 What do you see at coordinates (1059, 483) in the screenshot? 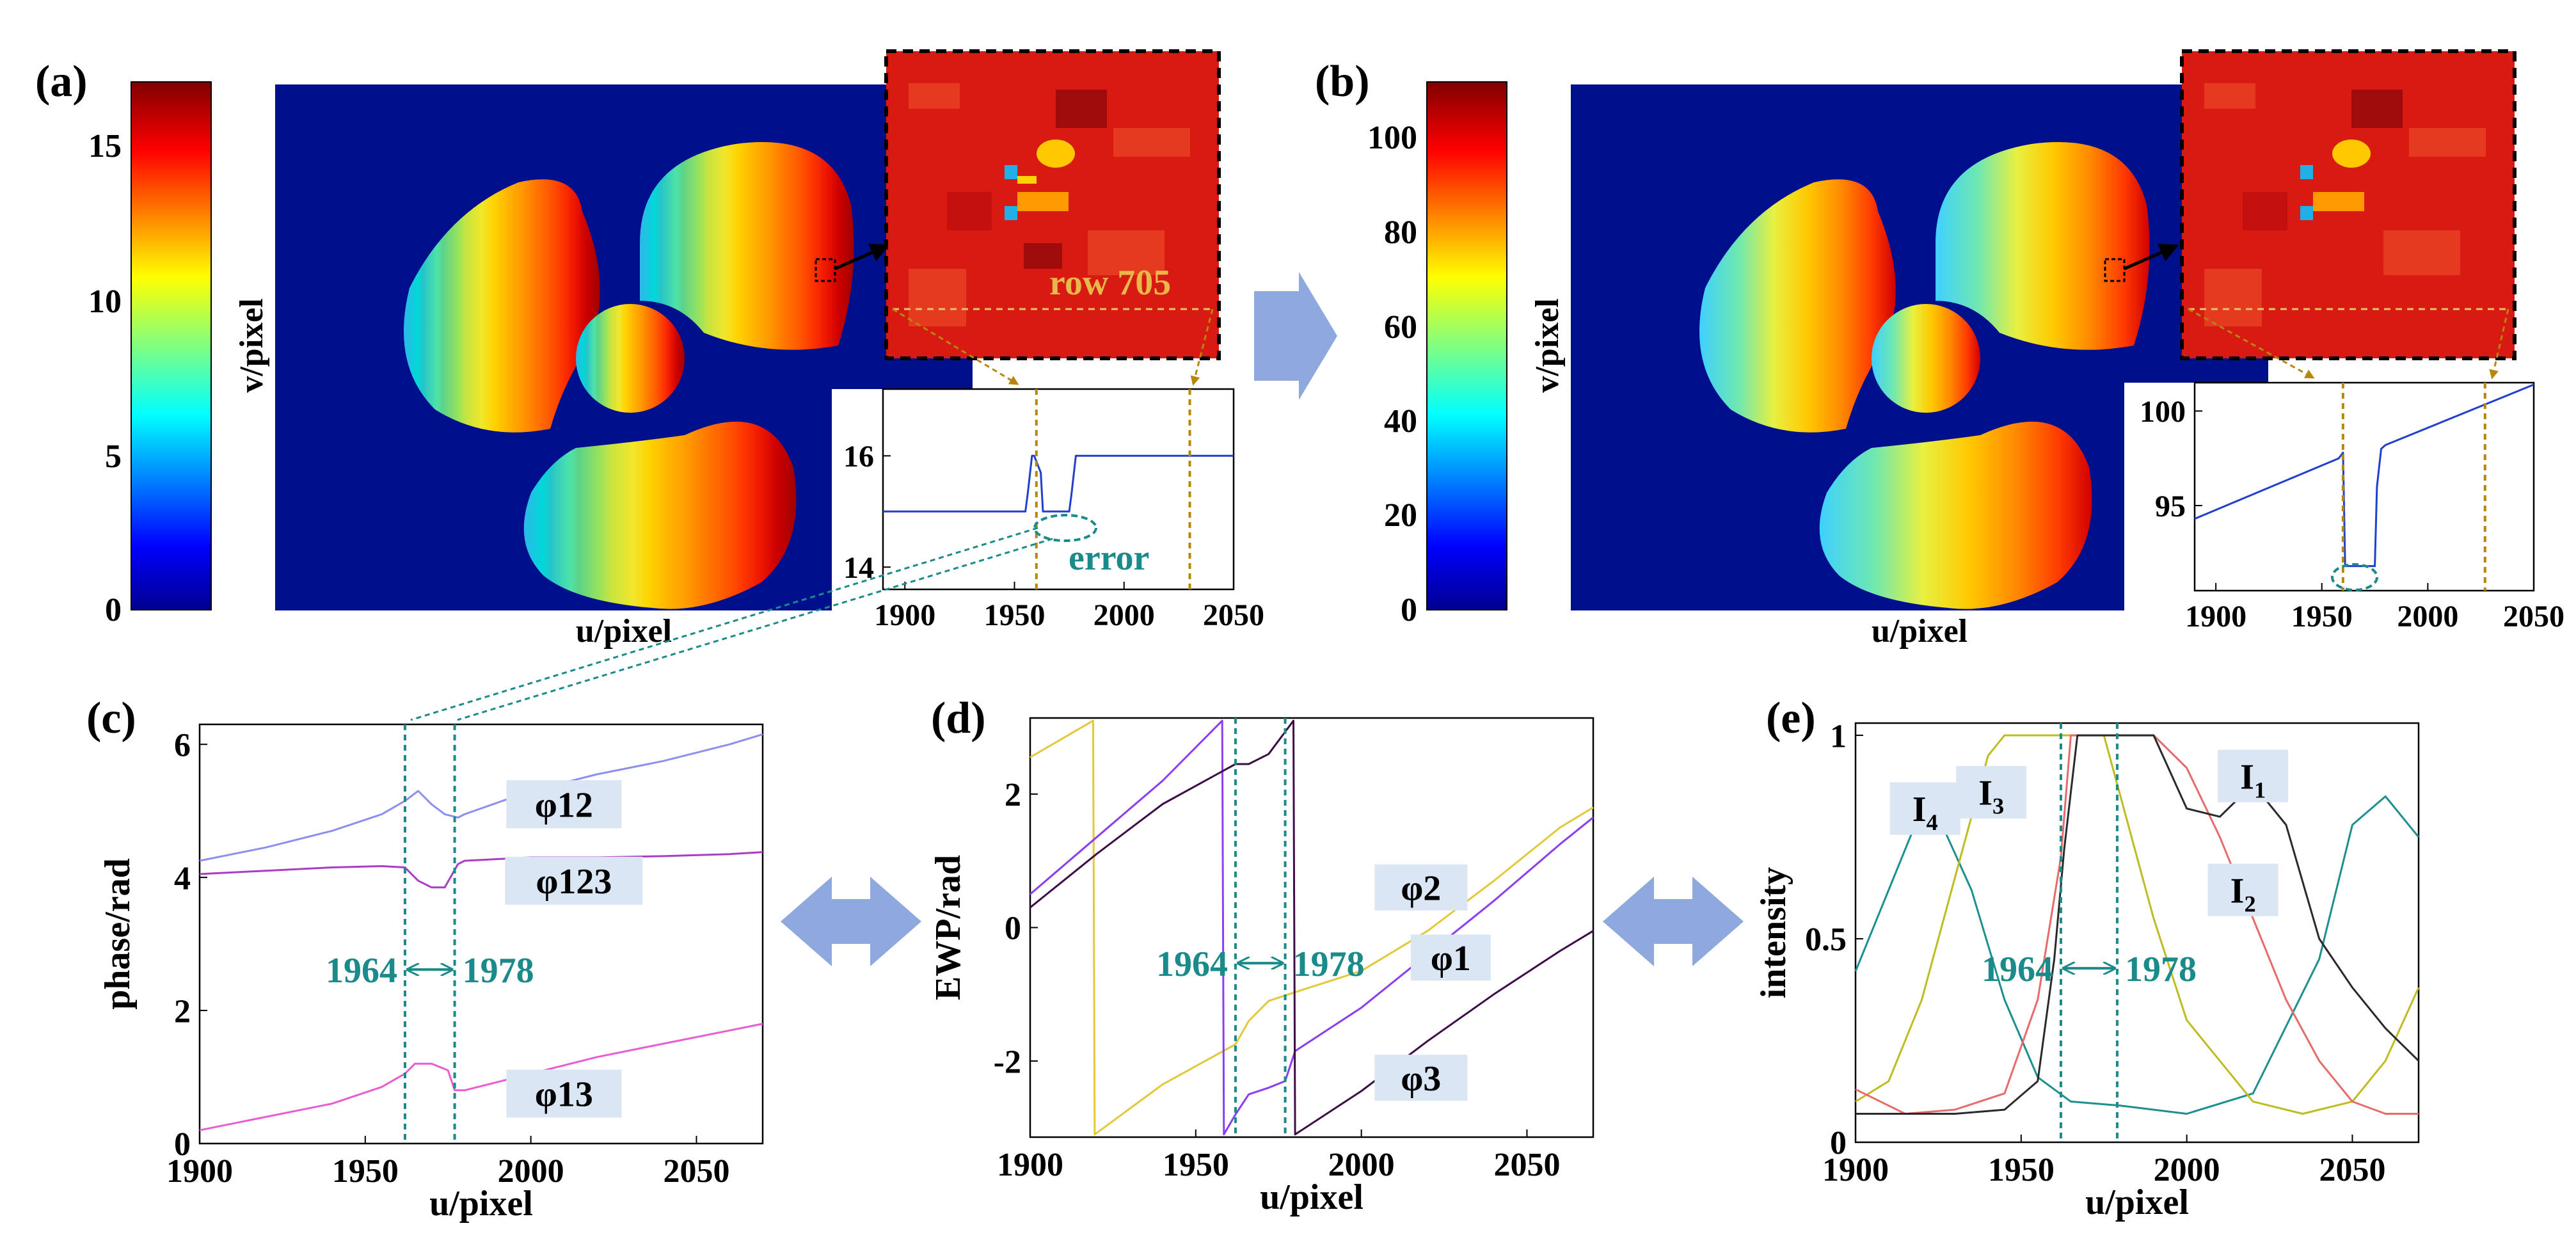
I see `series-line-series-row-705-phase` at bounding box center [1059, 483].